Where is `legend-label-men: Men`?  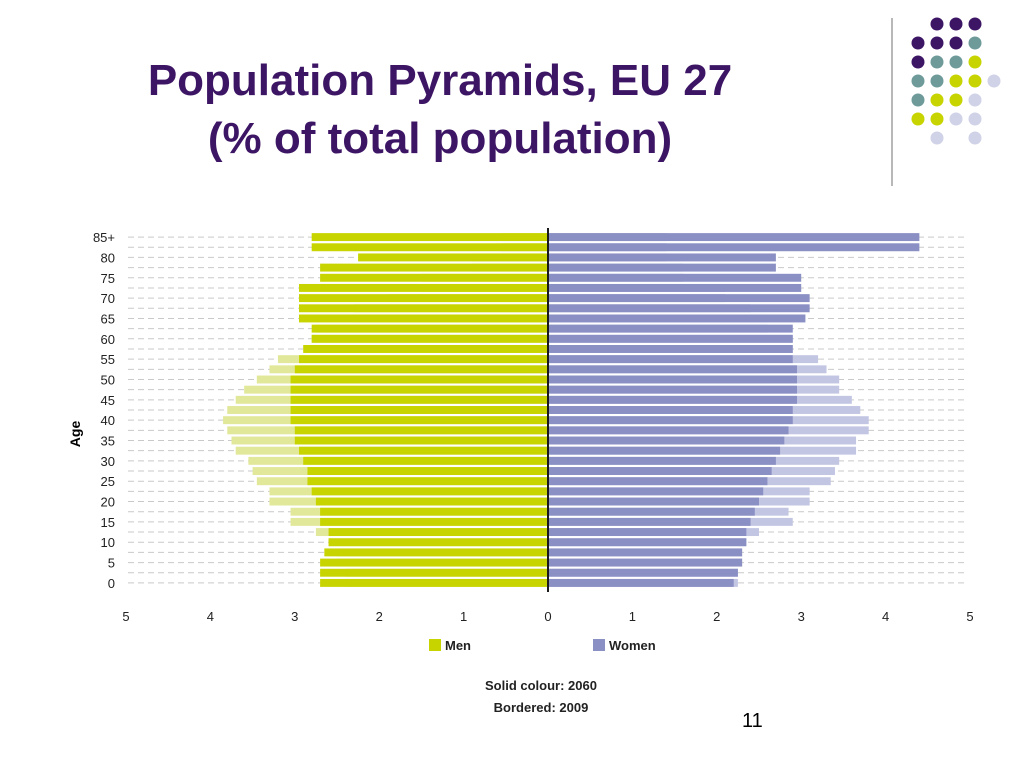 legend-label-men: Men is located at coordinates (458, 645).